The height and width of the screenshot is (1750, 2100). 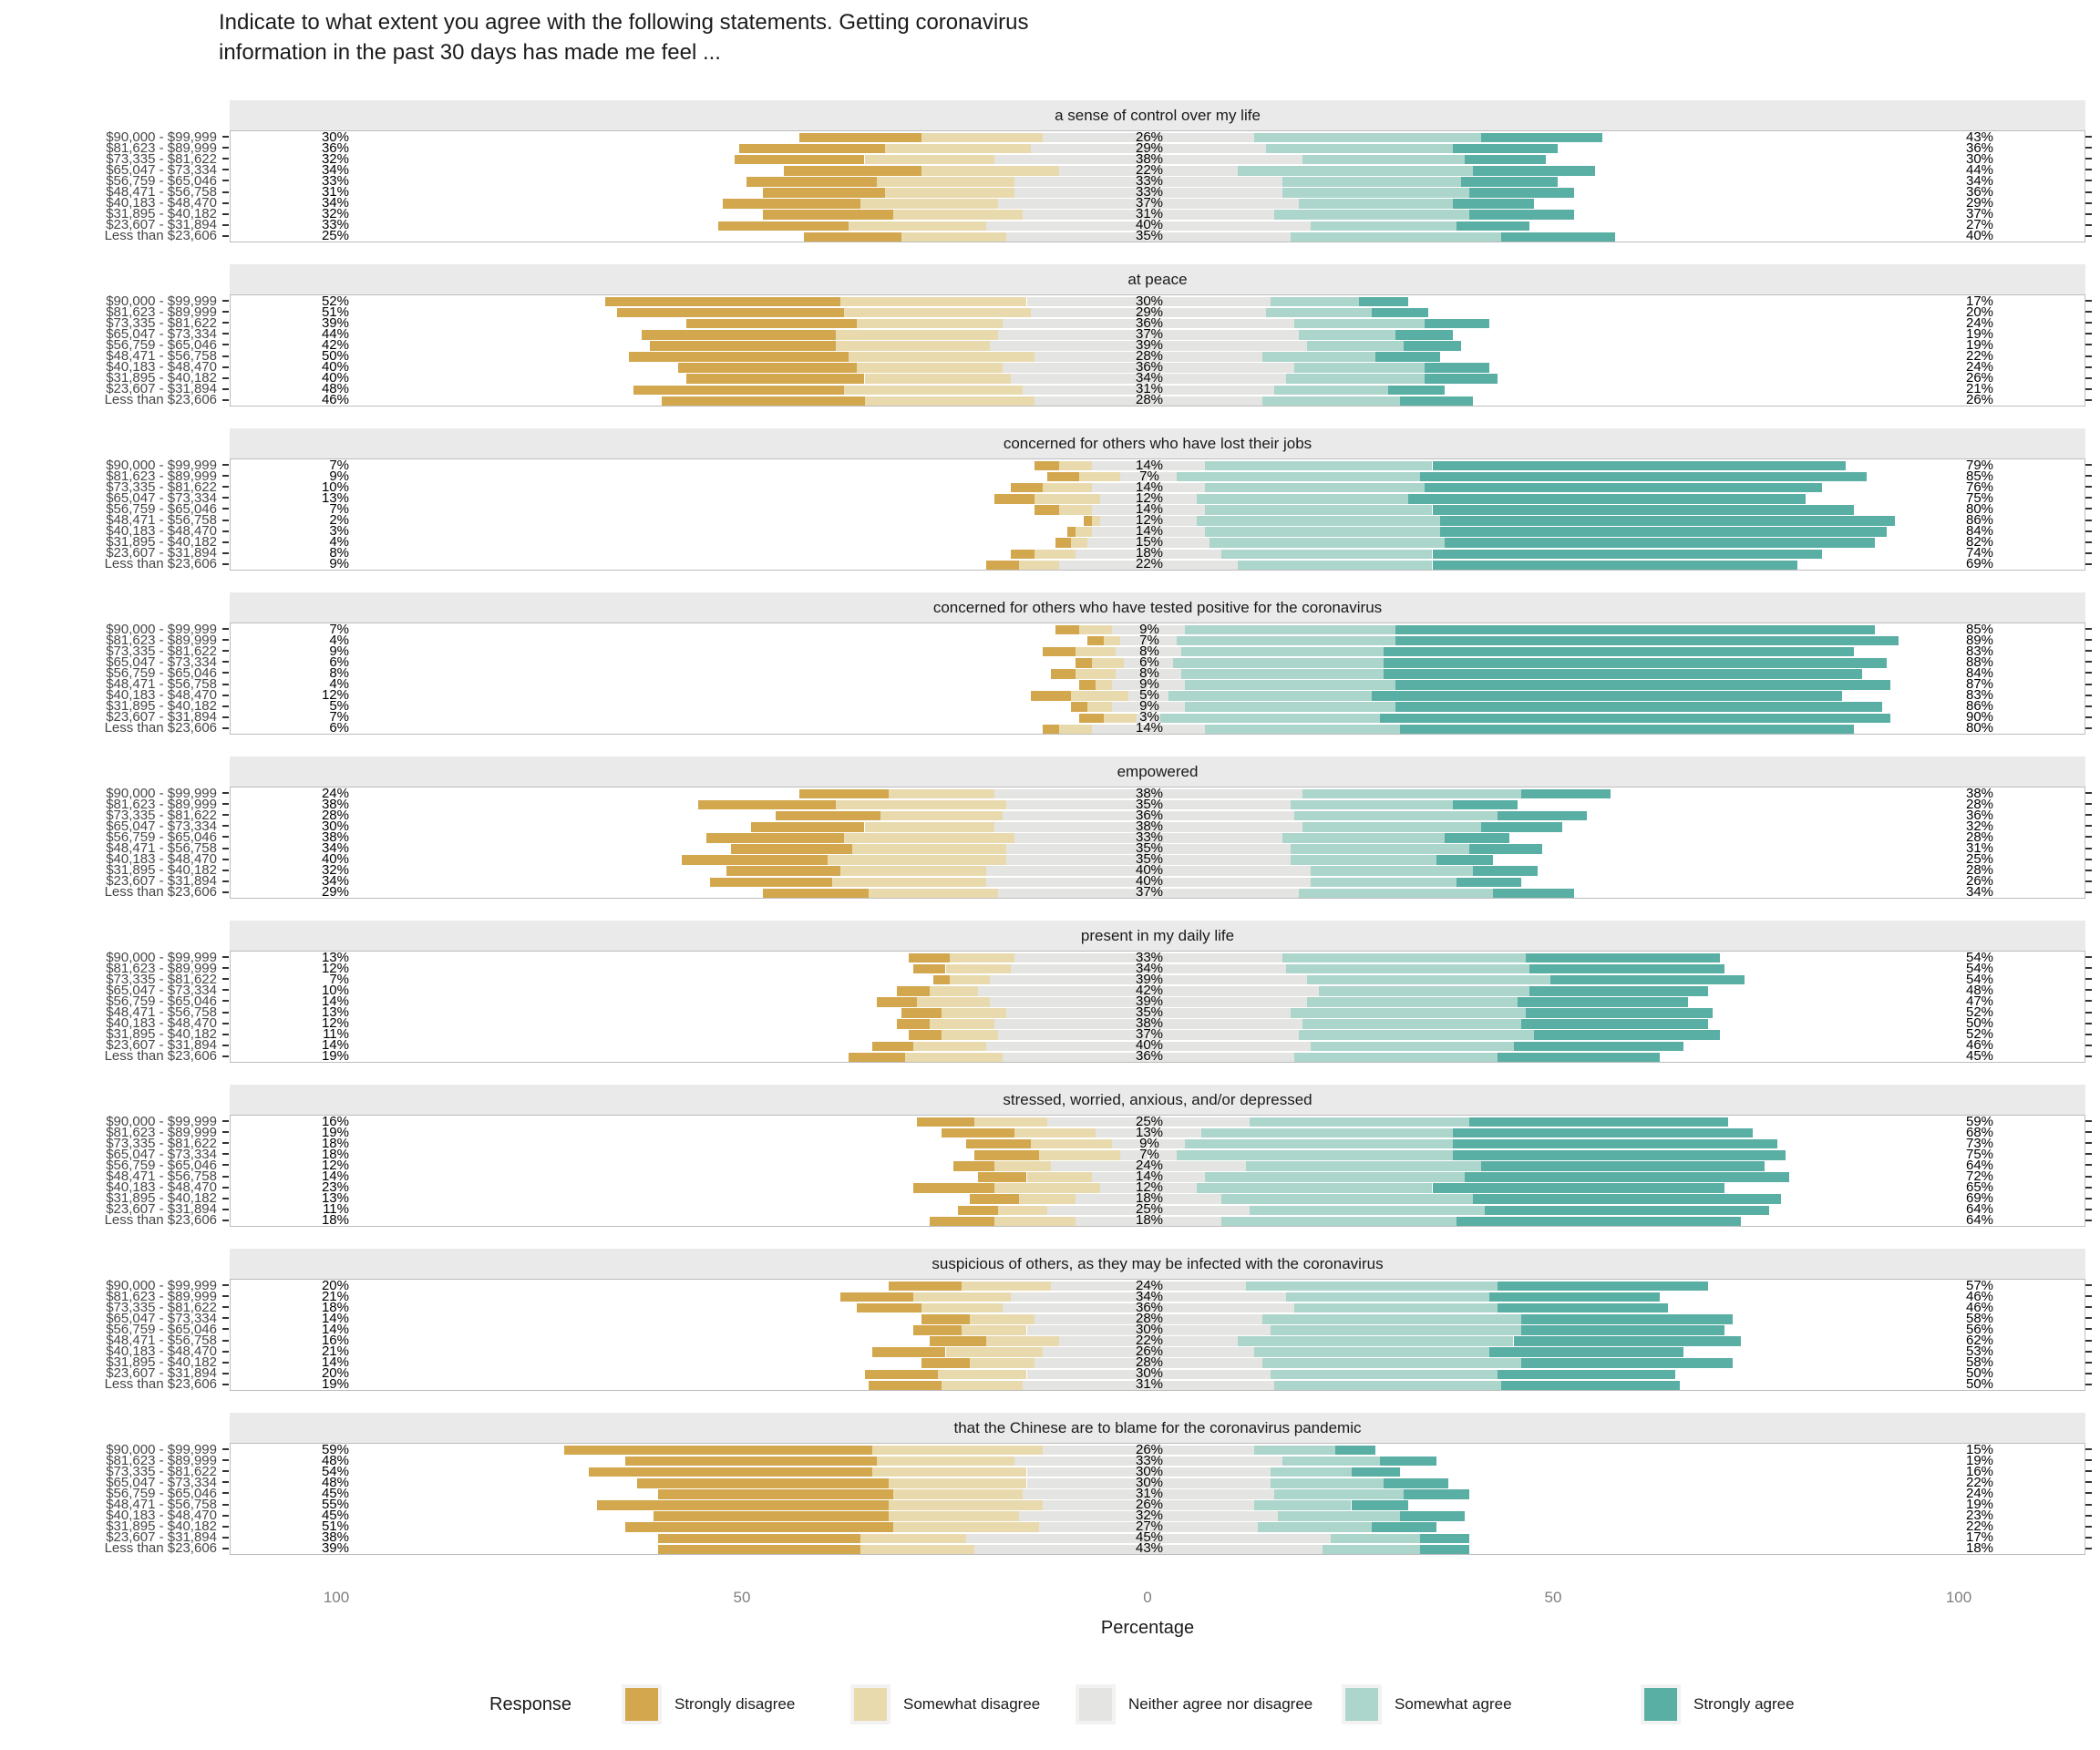 I want to click on disagree-total-label: 14%, so click(x=335, y=1318).